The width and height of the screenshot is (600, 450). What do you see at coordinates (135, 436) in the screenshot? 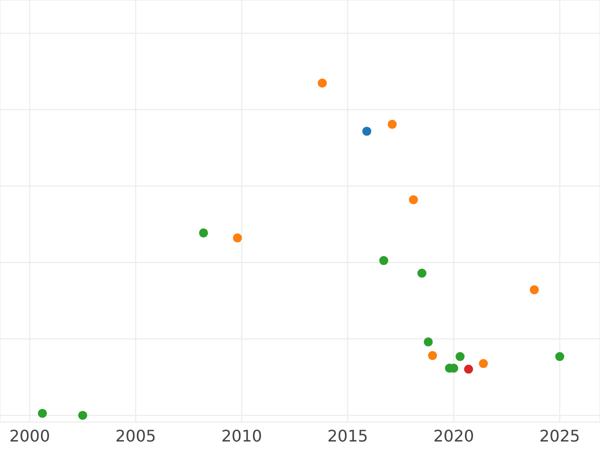
I see `x-tick-label: 2005` at bounding box center [135, 436].